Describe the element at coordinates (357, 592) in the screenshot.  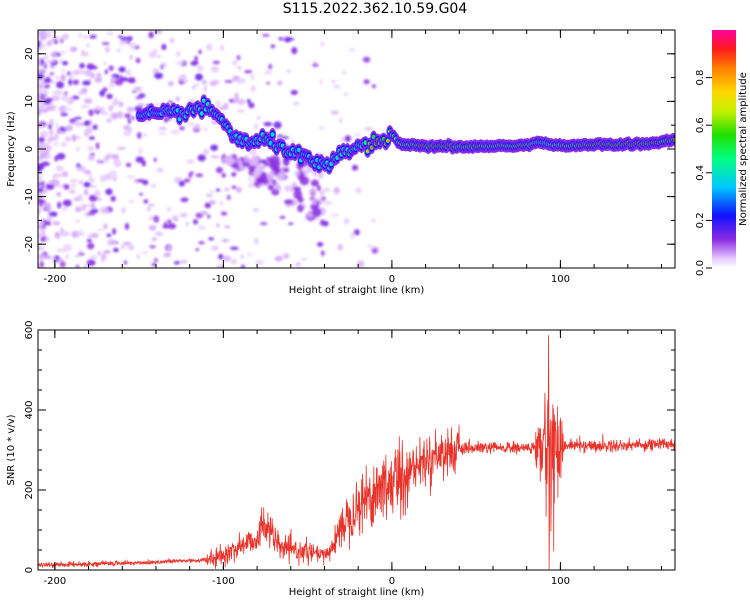
I see `x-axis-label: Height of straight line (km)` at that location.